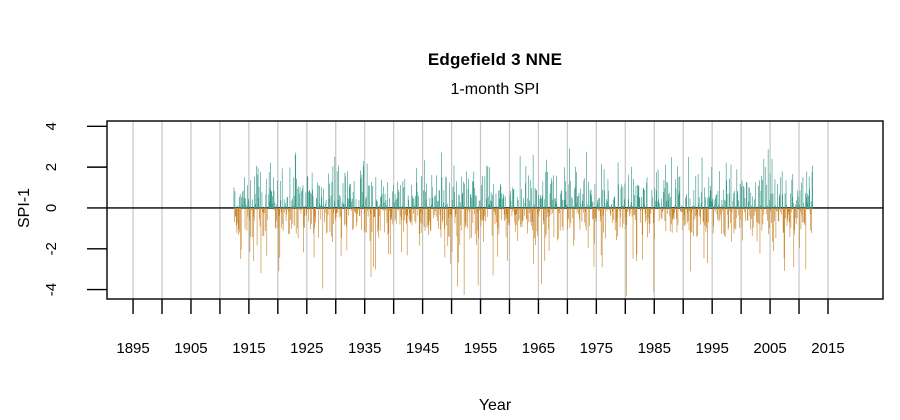  I want to click on x-tick-label: 1985, so click(654, 348).